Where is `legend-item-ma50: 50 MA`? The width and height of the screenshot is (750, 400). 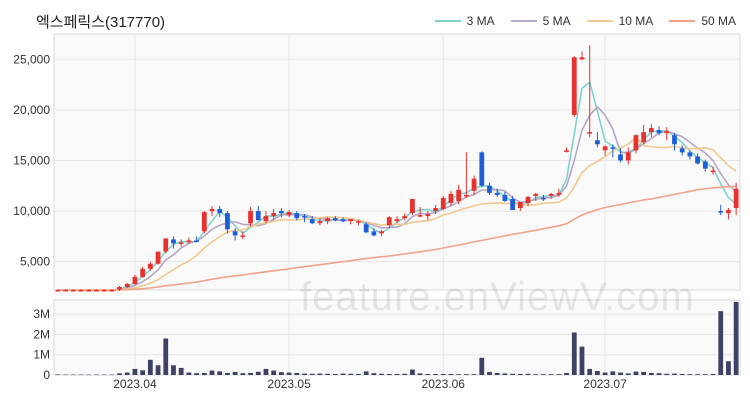 legend-item-ma50: 50 MA is located at coordinates (702, 21).